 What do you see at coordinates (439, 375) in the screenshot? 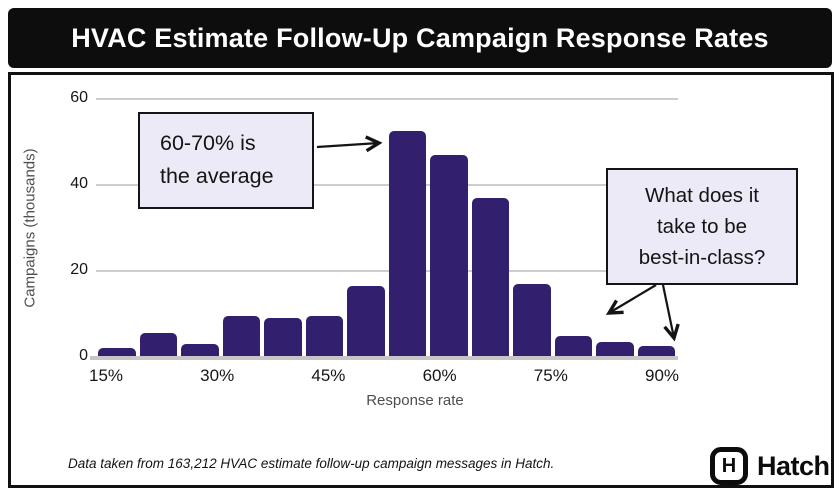
I see `x-tick-label: 60%` at bounding box center [439, 375].